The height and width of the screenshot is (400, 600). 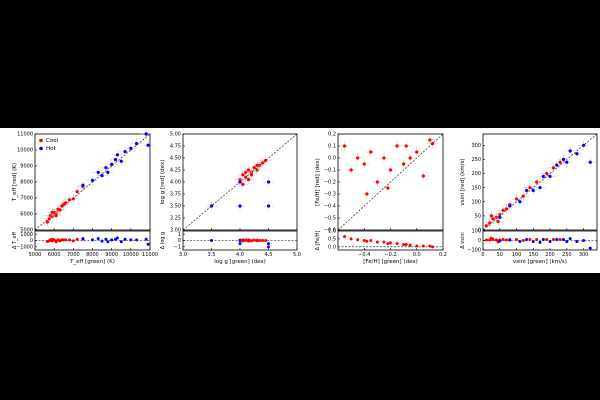 I want to click on x-tick-label: 8000, so click(x=92, y=255).